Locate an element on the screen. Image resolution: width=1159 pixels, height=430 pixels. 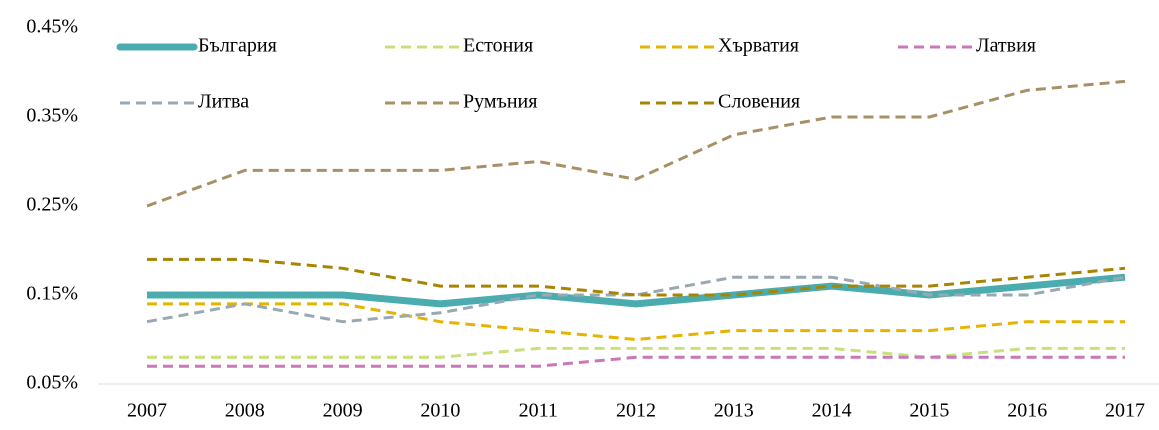
x-tick-label: 2009 is located at coordinates (343, 411).